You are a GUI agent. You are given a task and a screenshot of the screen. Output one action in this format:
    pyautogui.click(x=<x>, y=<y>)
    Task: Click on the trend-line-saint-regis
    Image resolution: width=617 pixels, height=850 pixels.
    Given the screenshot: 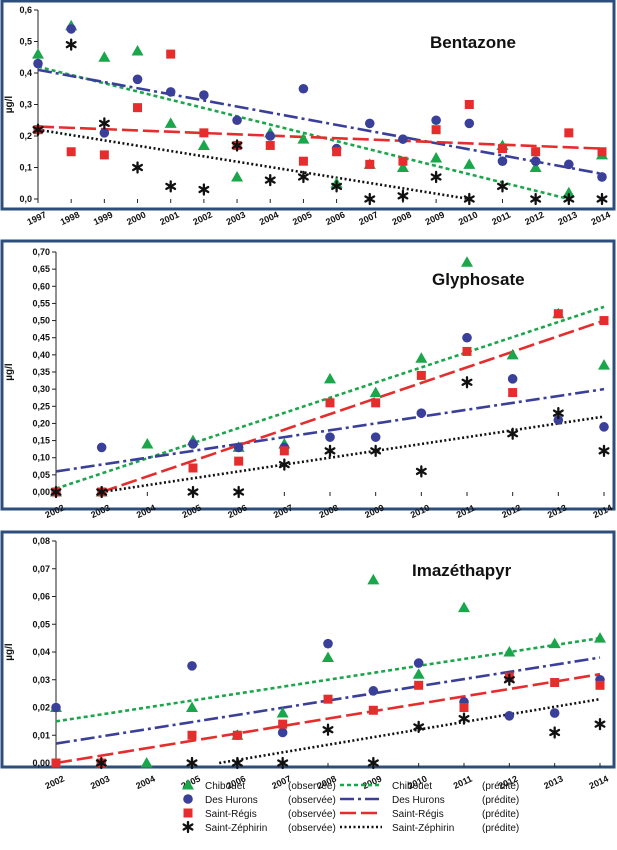 What is the action you would take?
    pyautogui.click(x=320, y=137)
    